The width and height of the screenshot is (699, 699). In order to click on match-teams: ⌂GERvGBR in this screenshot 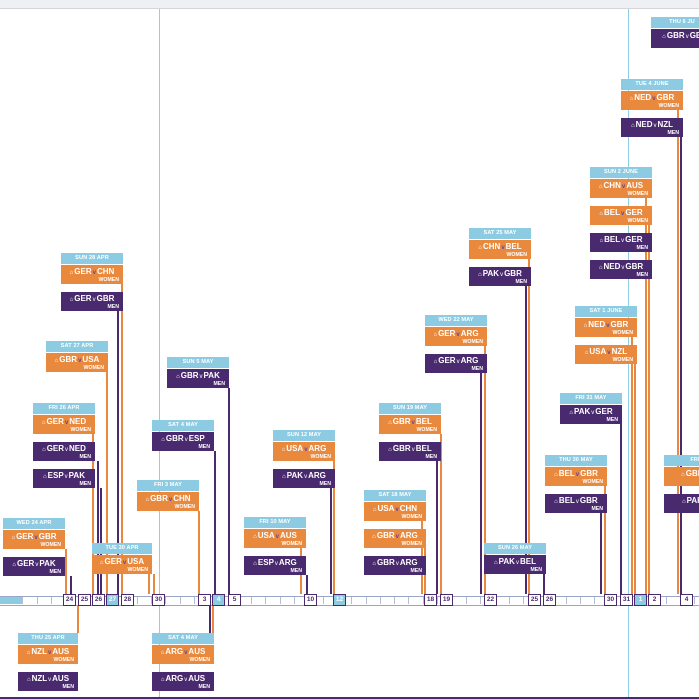, I will do `click(92, 299)`.